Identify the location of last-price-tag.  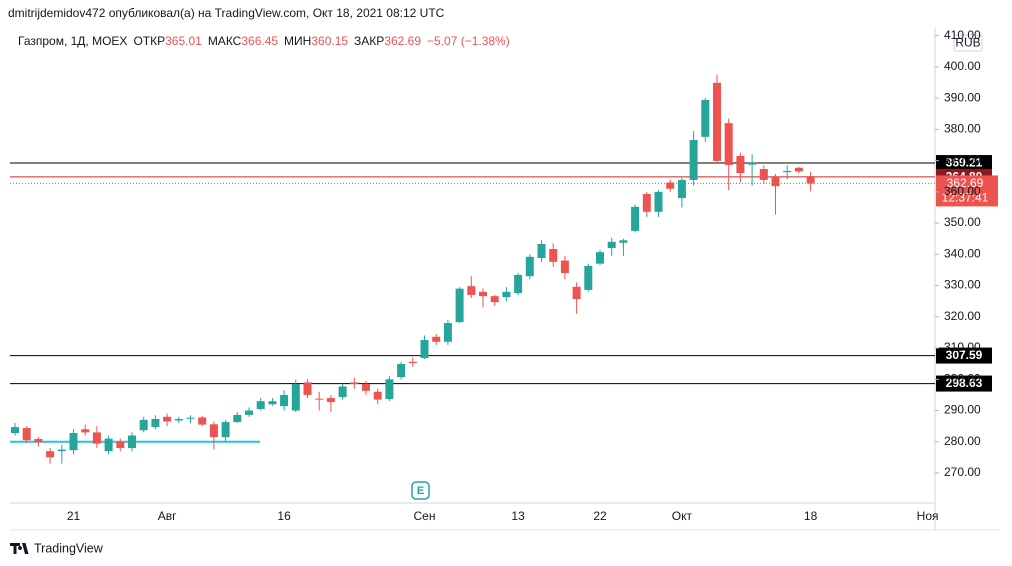
(967, 191).